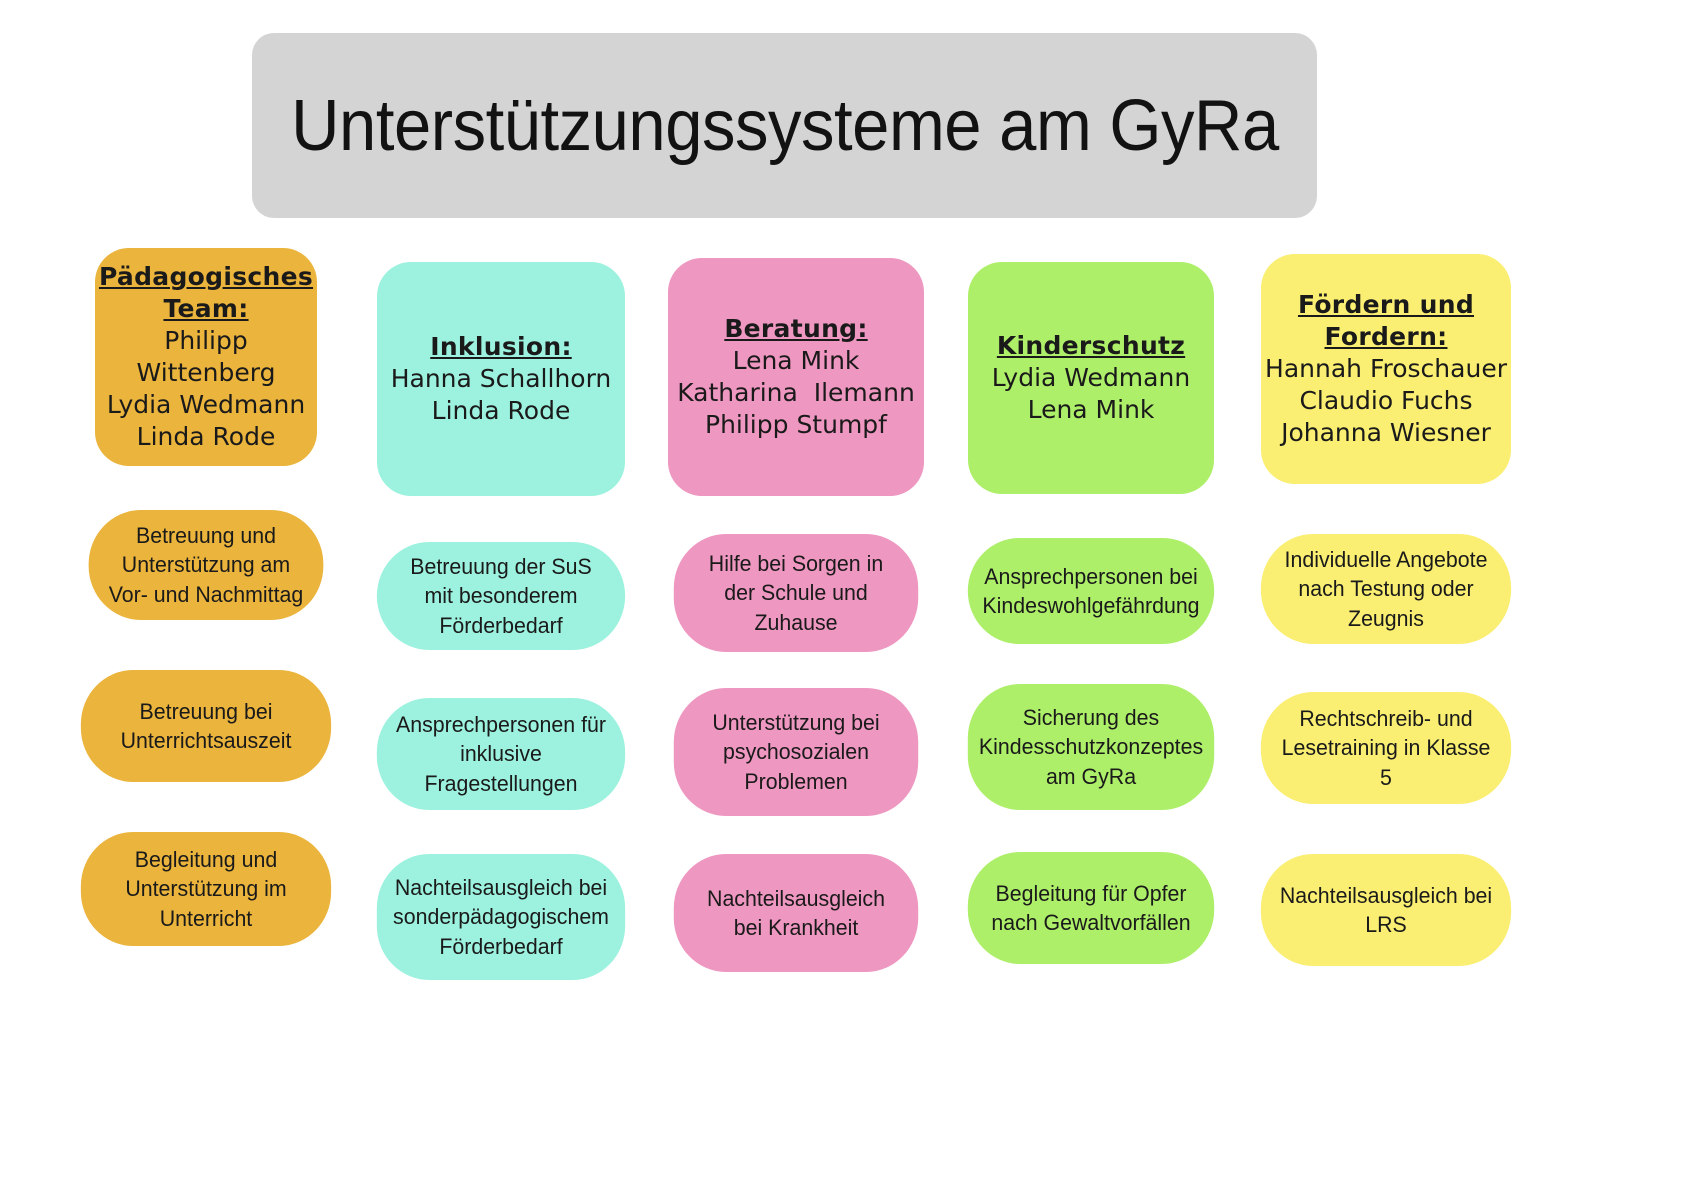 Image resolution: width=1684 pixels, height=1190 pixels. I want to click on header-title-line: Inklusion:, so click(501, 346).